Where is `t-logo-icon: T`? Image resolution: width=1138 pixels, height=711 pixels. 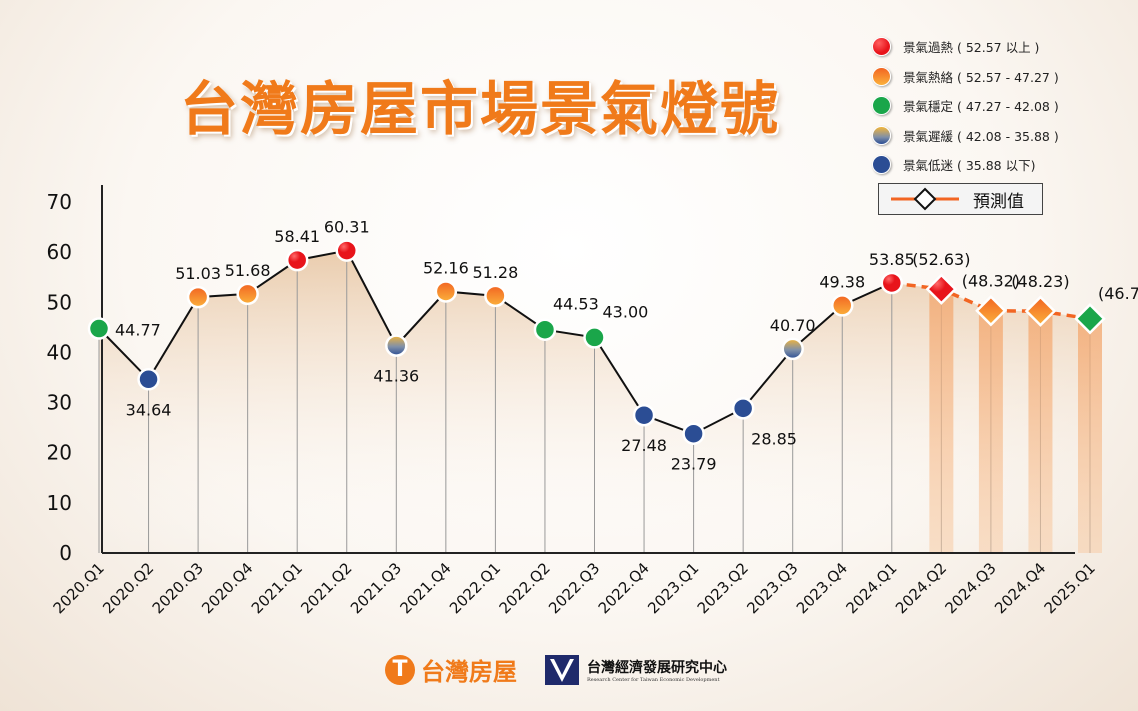 t-logo-icon: T is located at coordinates (400, 669).